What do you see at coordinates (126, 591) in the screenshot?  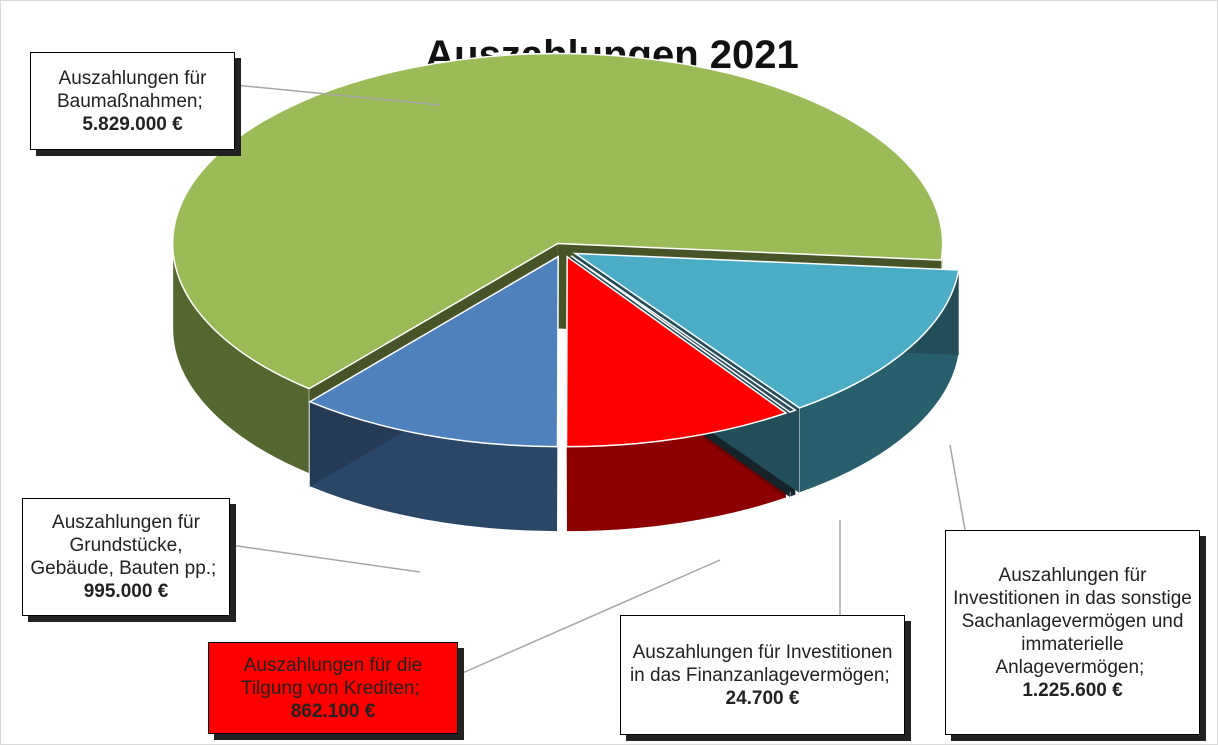 I see `value-label: 995.000 €` at bounding box center [126, 591].